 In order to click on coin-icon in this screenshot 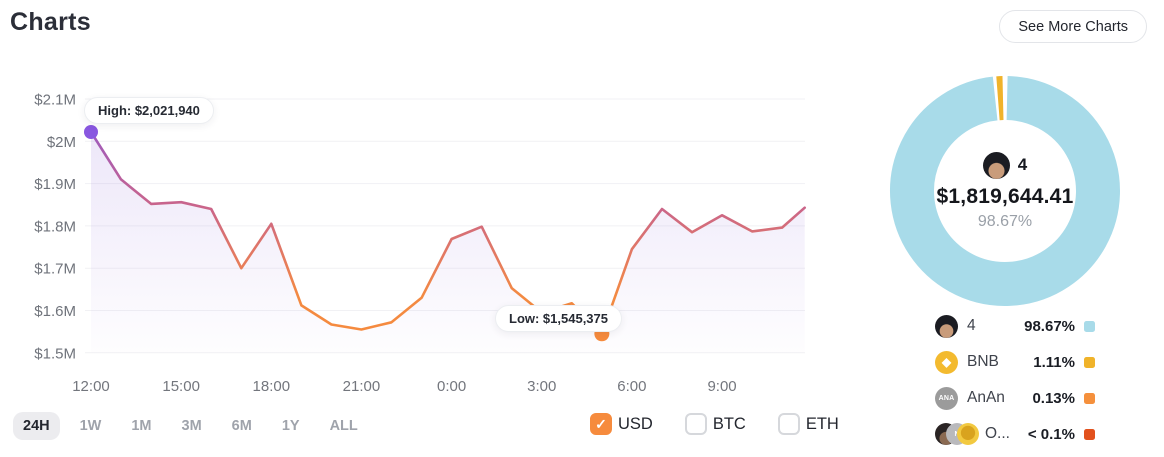, I will do `click(968, 434)`.